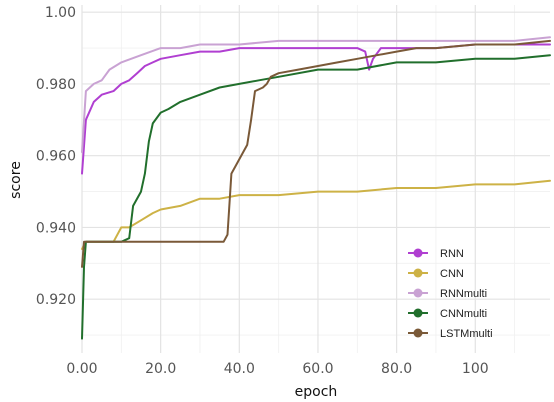  Describe the element at coordinates (160, 369) in the screenshot. I see `x-tick-label: 20.0` at that location.